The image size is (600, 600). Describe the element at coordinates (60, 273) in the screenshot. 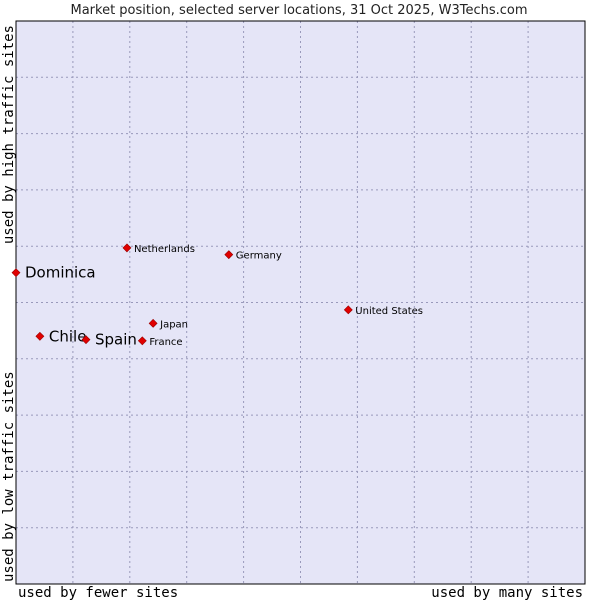

I see `point-label-dominica: Dominica` at that location.